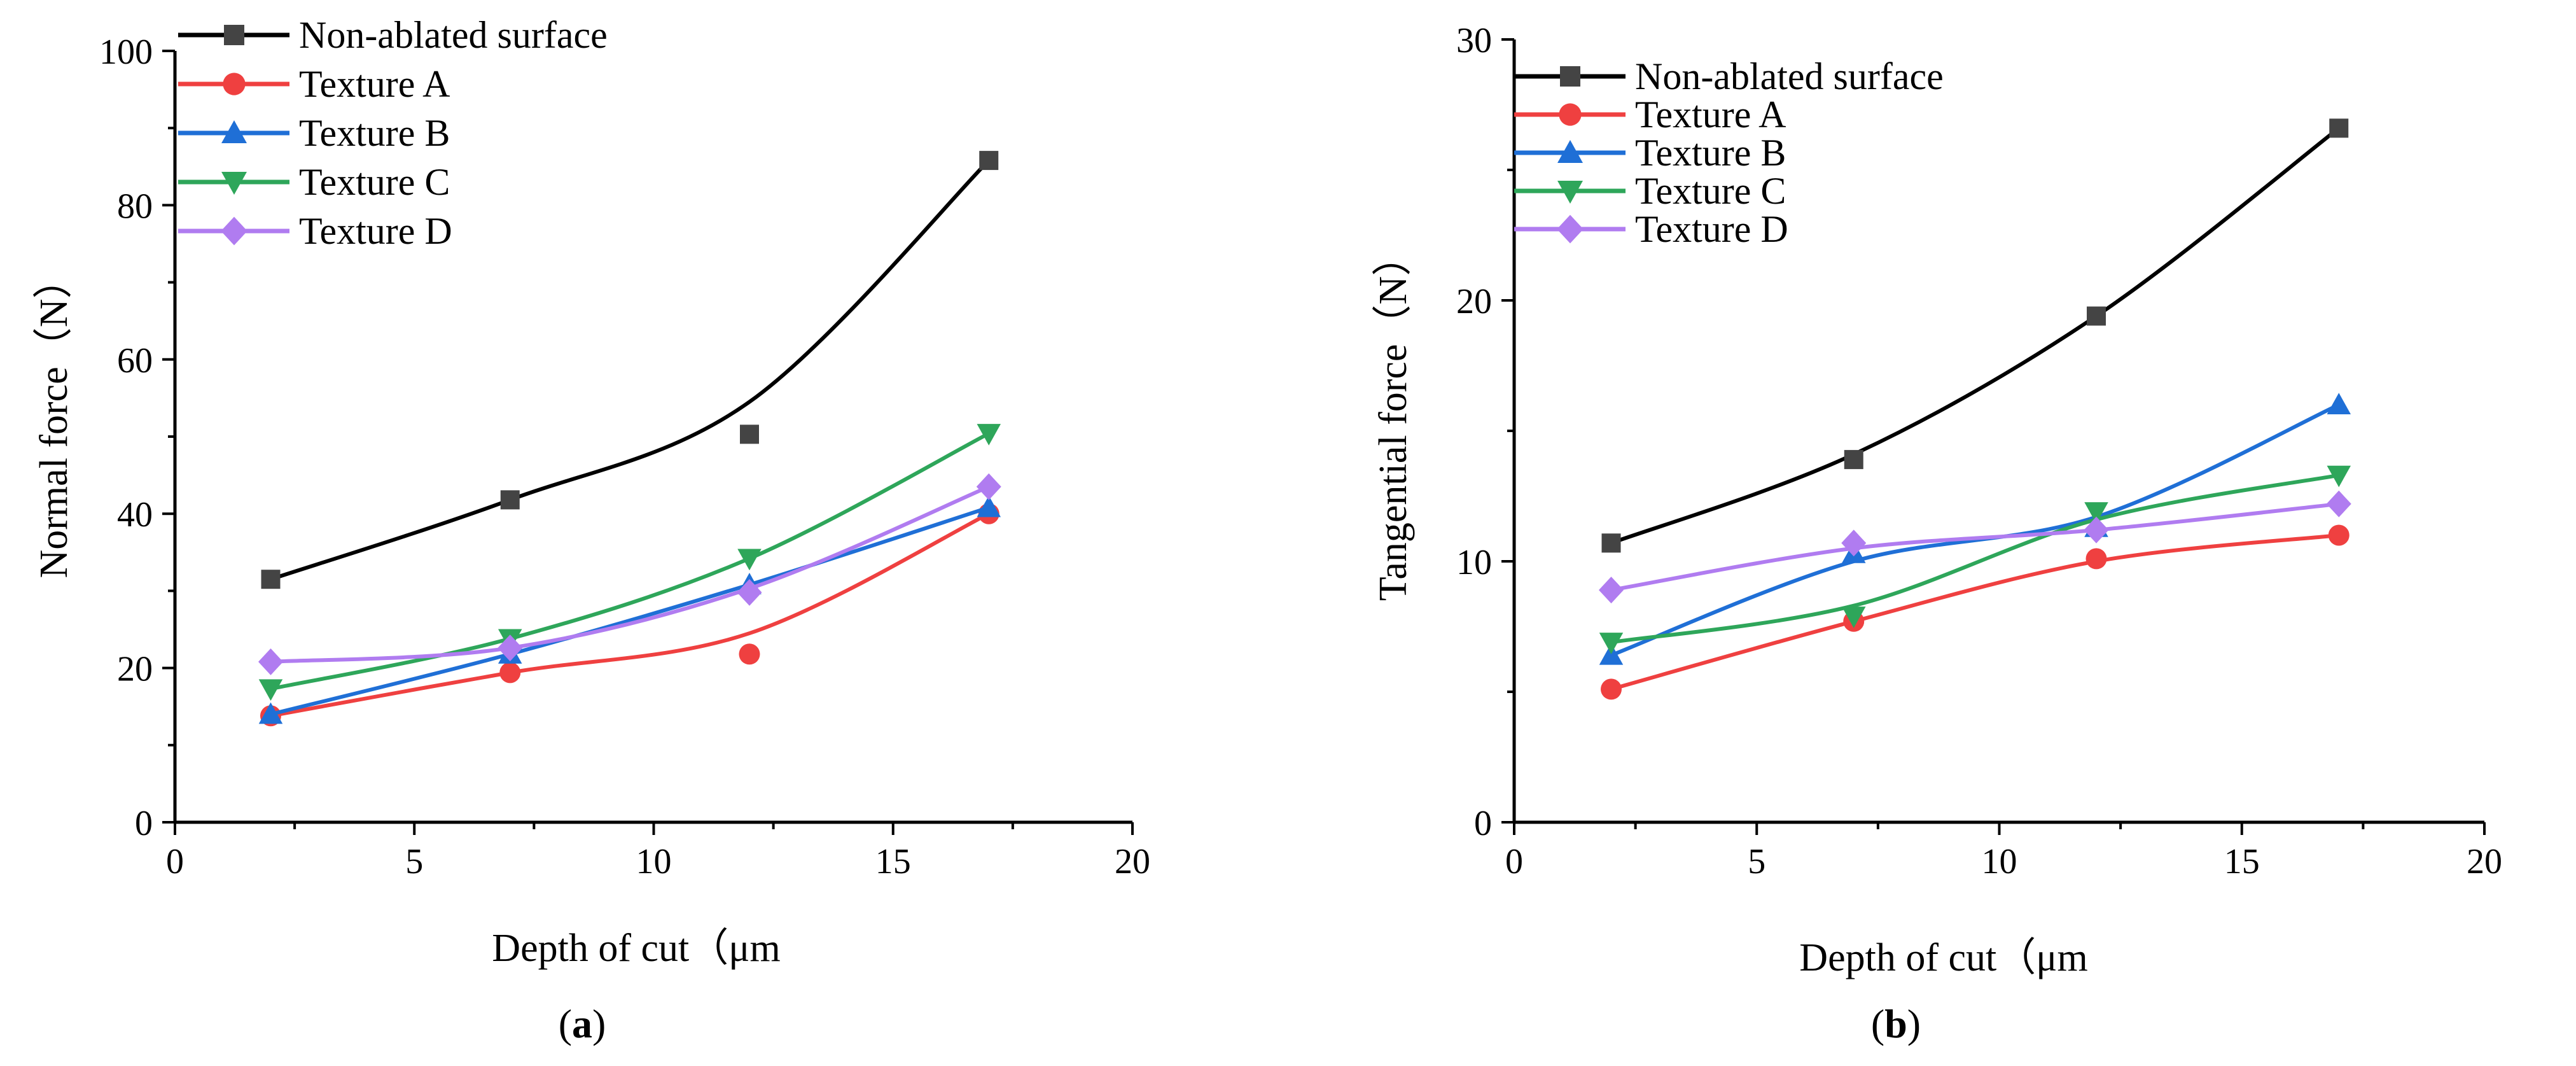  I want to click on panel-a-legend-non_ablated-label: Non-ablated surface, so click(453, 35).